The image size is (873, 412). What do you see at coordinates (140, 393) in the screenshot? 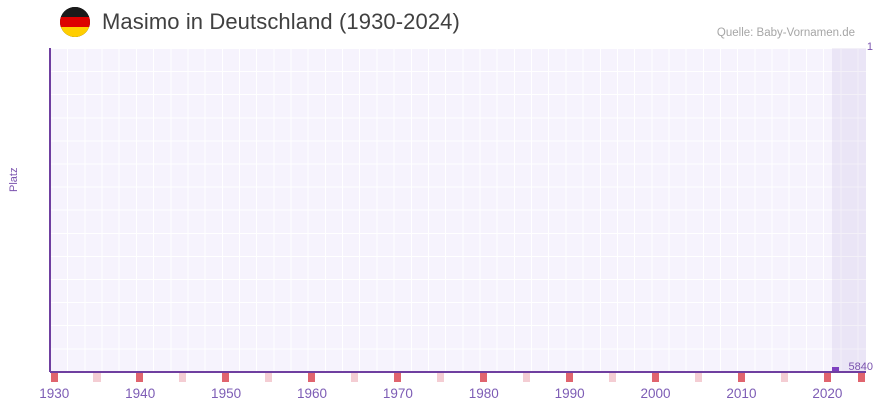
I see `x-axis-tick-1940: 1940` at bounding box center [140, 393].